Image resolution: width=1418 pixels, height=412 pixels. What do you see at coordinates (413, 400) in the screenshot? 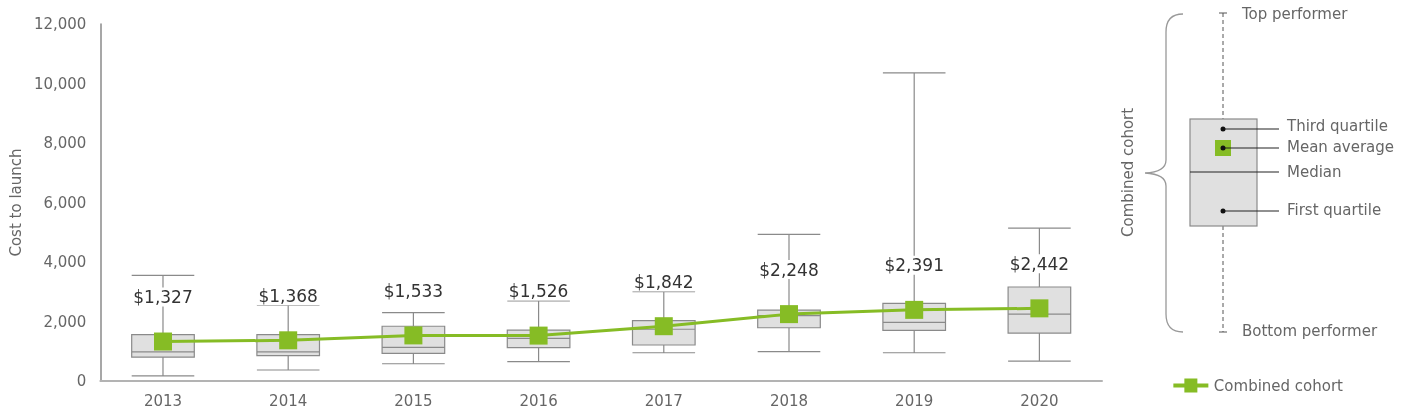
I see `x-tick-label: 2015` at bounding box center [413, 400].